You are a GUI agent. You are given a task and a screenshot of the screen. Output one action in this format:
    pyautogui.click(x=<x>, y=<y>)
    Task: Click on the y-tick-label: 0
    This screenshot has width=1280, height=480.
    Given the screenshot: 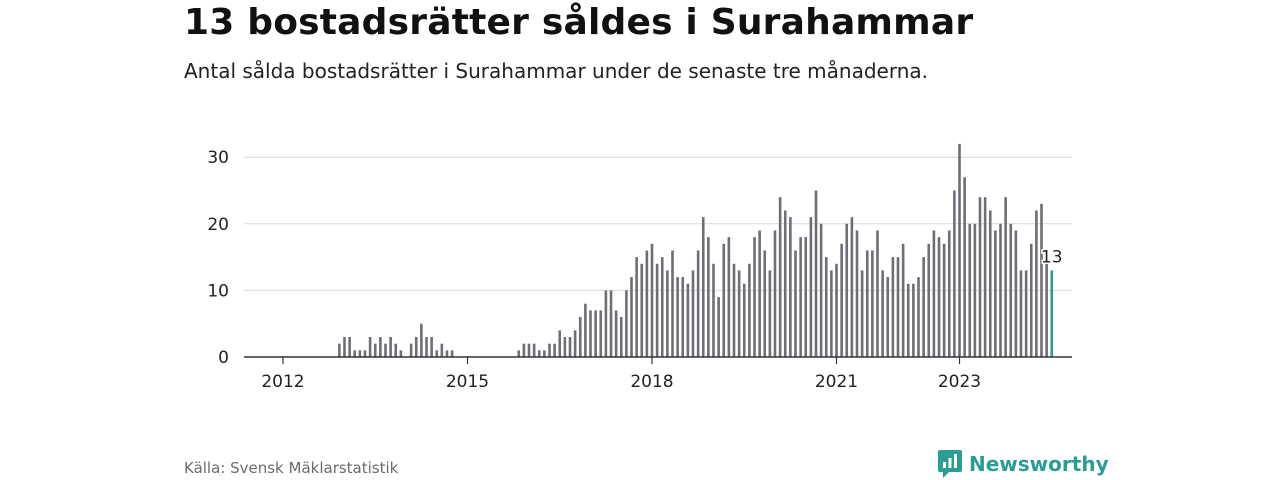 What is the action you would take?
    pyautogui.click(x=223, y=358)
    